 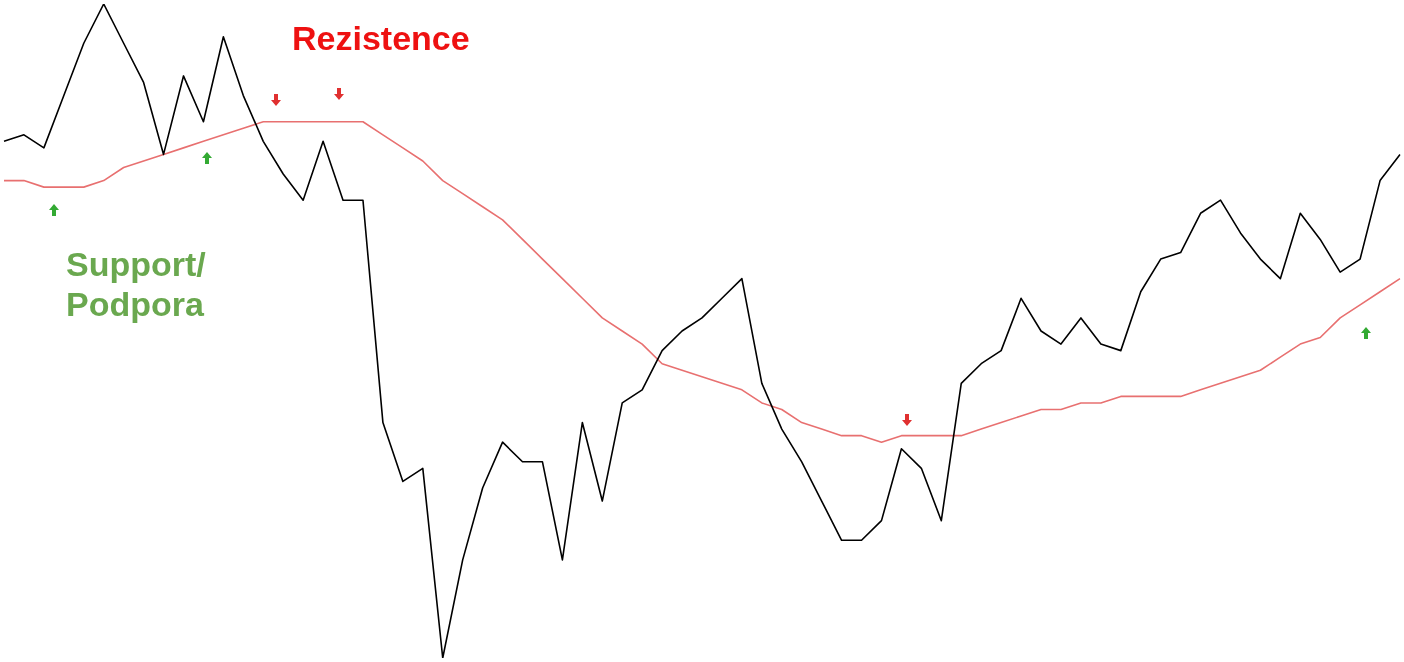 What do you see at coordinates (136, 284) in the screenshot?
I see `annotation: Support/ Podpora` at bounding box center [136, 284].